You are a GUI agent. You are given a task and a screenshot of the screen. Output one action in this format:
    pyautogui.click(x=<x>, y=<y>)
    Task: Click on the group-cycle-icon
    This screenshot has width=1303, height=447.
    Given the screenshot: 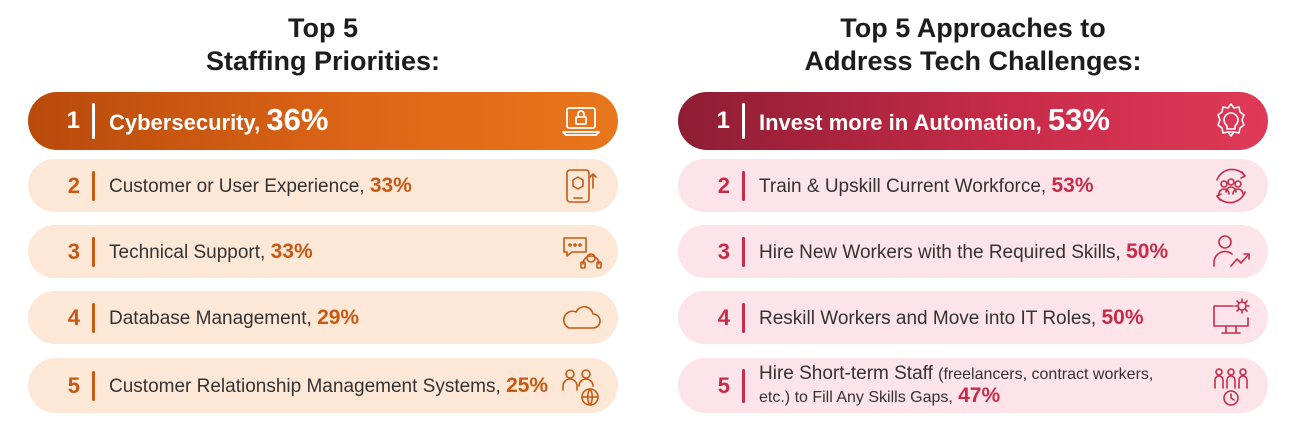 What is the action you would take?
    pyautogui.click(x=1231, y=186)
    